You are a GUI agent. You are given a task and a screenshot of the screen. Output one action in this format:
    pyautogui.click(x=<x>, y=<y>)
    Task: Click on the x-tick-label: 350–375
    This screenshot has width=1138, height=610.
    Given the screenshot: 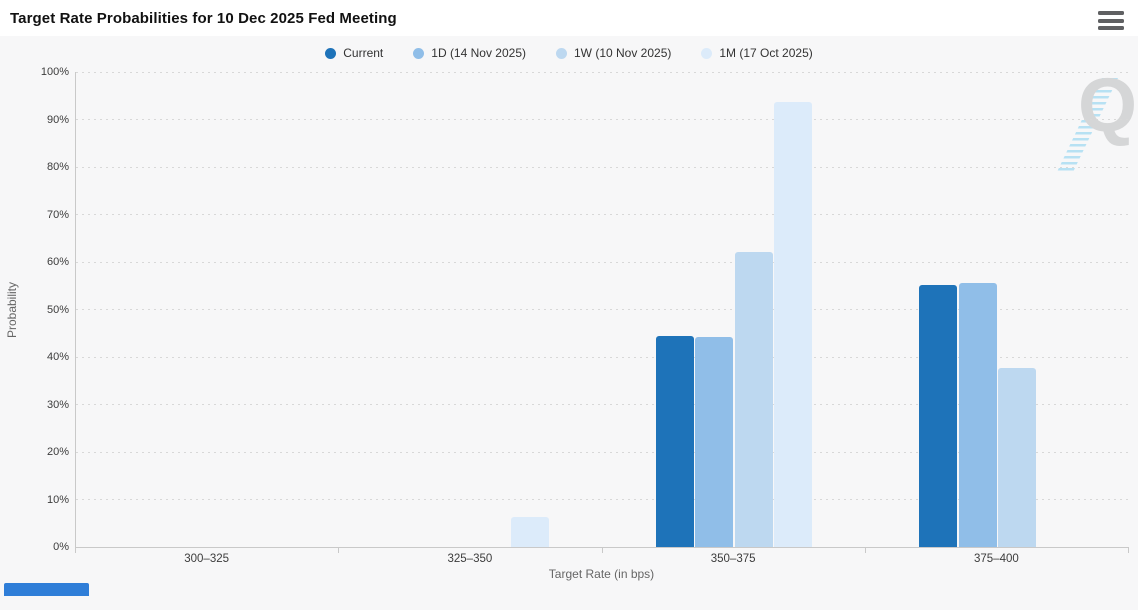 What is the action you would take?
    pyautogui.click(x=733, y=559)
    